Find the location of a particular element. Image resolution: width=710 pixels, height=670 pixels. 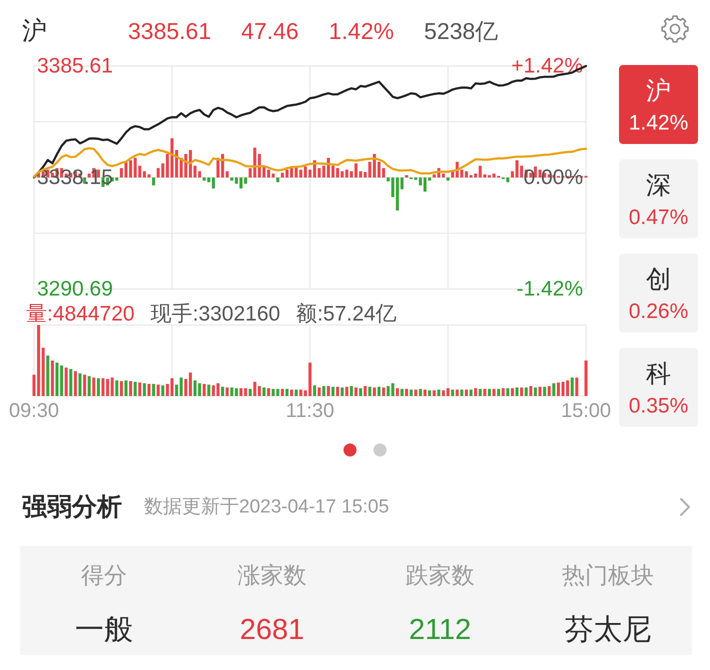

text: 1.42% is located at coordinates (361, 31).